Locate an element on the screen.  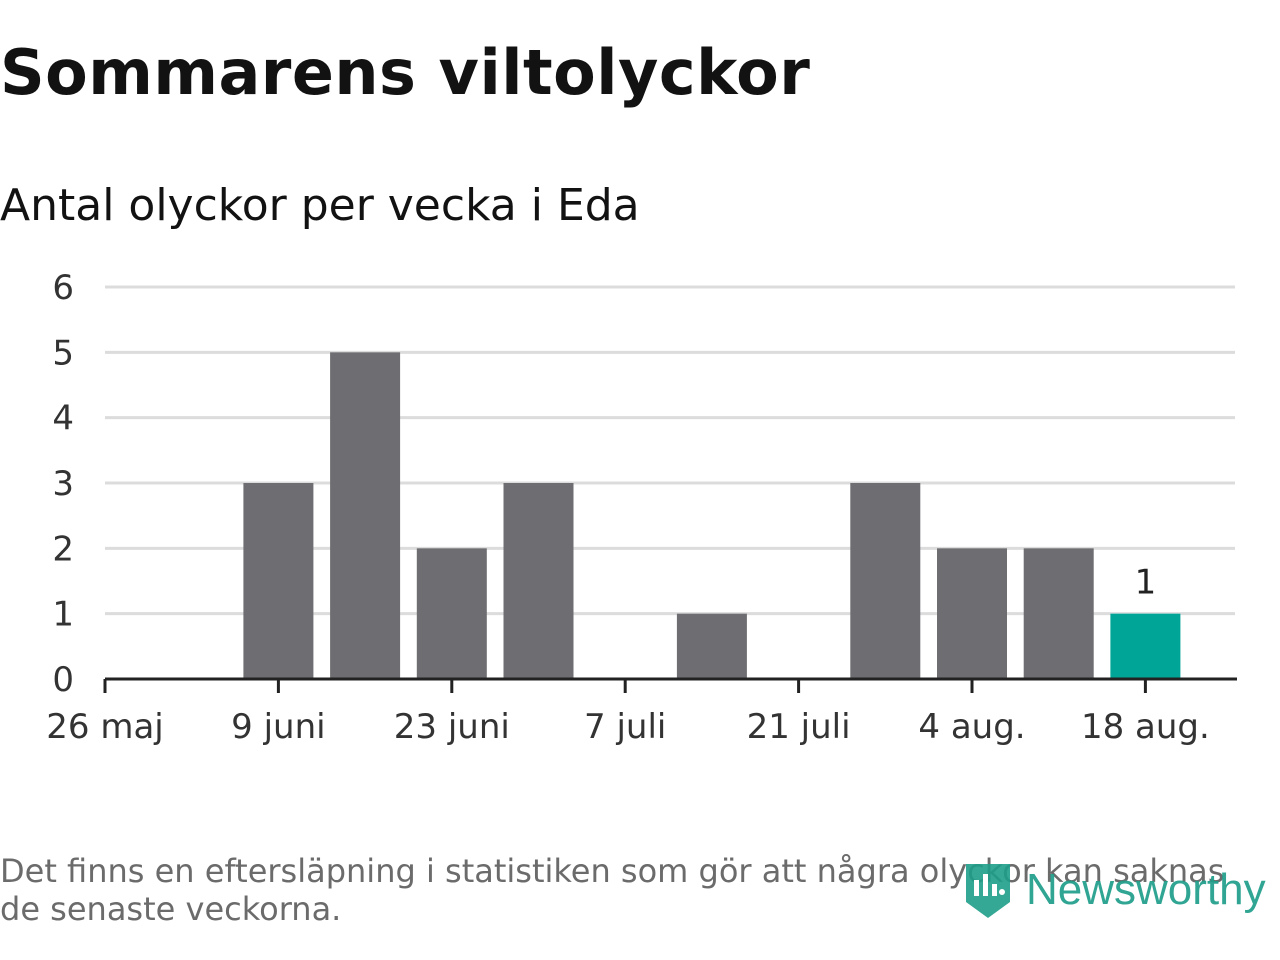
x-tick-label: 4 aug. is located at coordinates (971, 727).